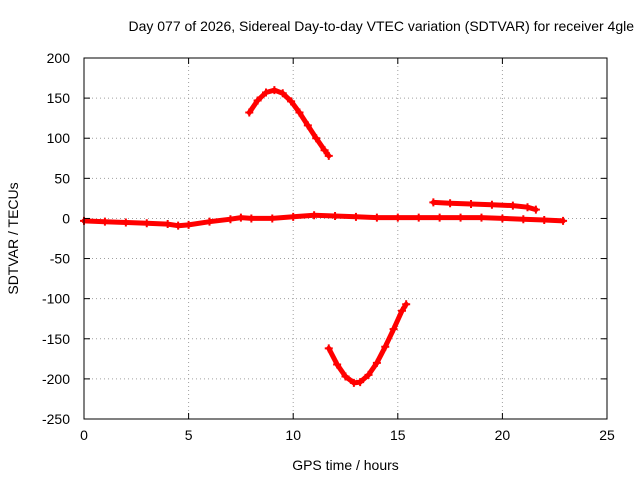 Image resolution: width=640 pixels, height=480 pixels. Describe the element at coordinates (345, 465) in the screenshot. I see `x-axis-label: GPS time / hours` at that location.